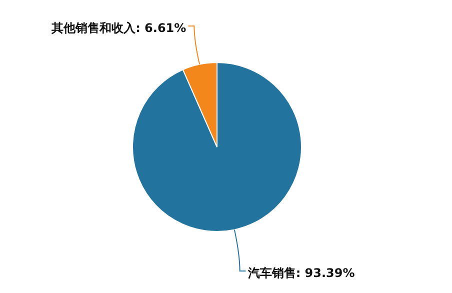  Describe the element at coordinates (300, 273) in the screenshot. I see `slice-label: 汽车销售: 93.39%` at that location.